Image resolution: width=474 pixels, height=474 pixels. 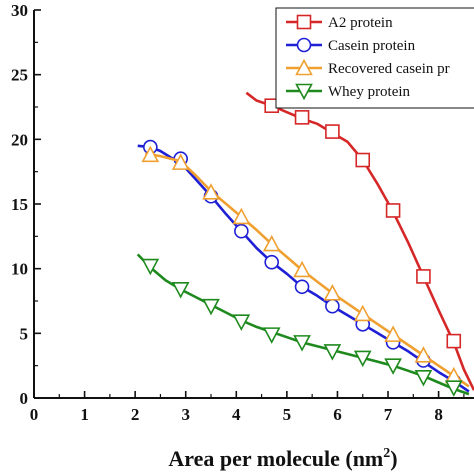 I want to click on y-tick-label-0: 0, so click(x=24, y=398).